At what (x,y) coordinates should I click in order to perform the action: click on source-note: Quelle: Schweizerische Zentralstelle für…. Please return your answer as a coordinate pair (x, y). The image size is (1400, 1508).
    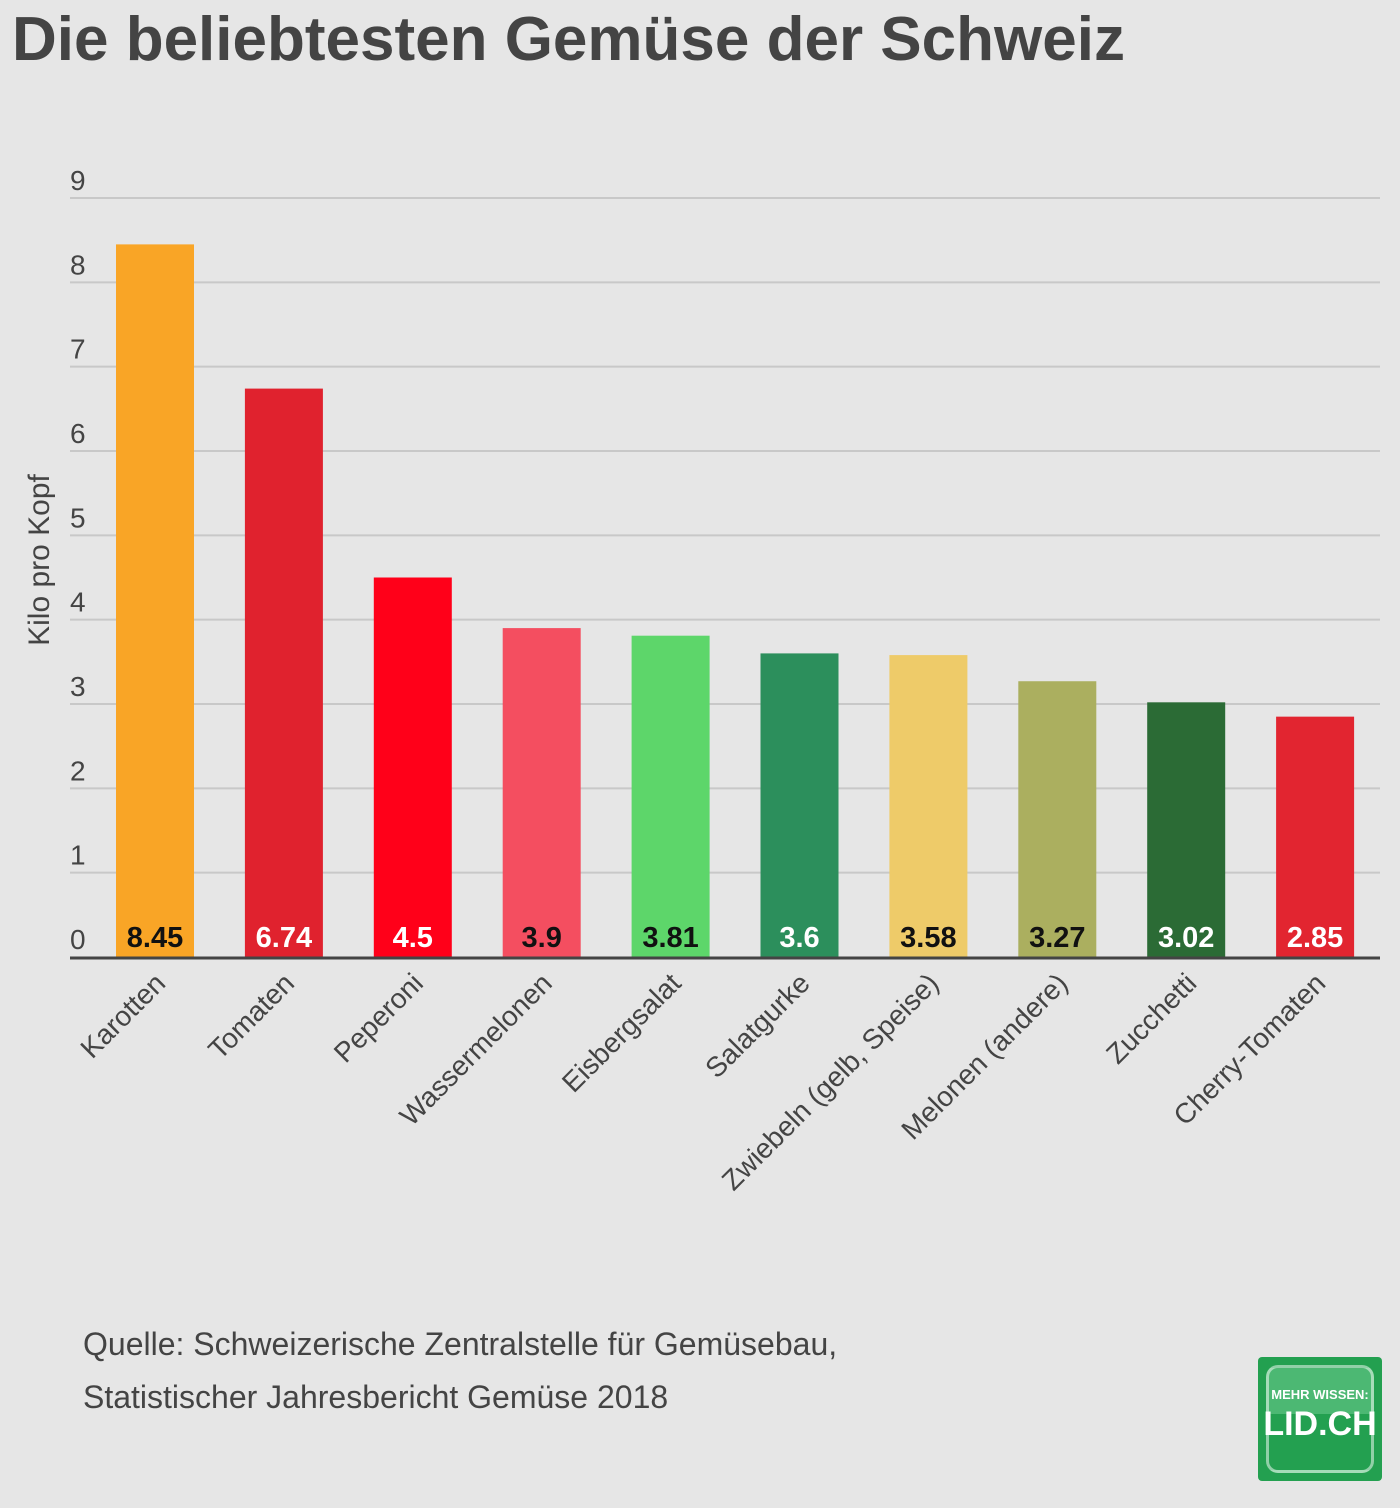
    Looking at the image, I should click on (460, 1370).